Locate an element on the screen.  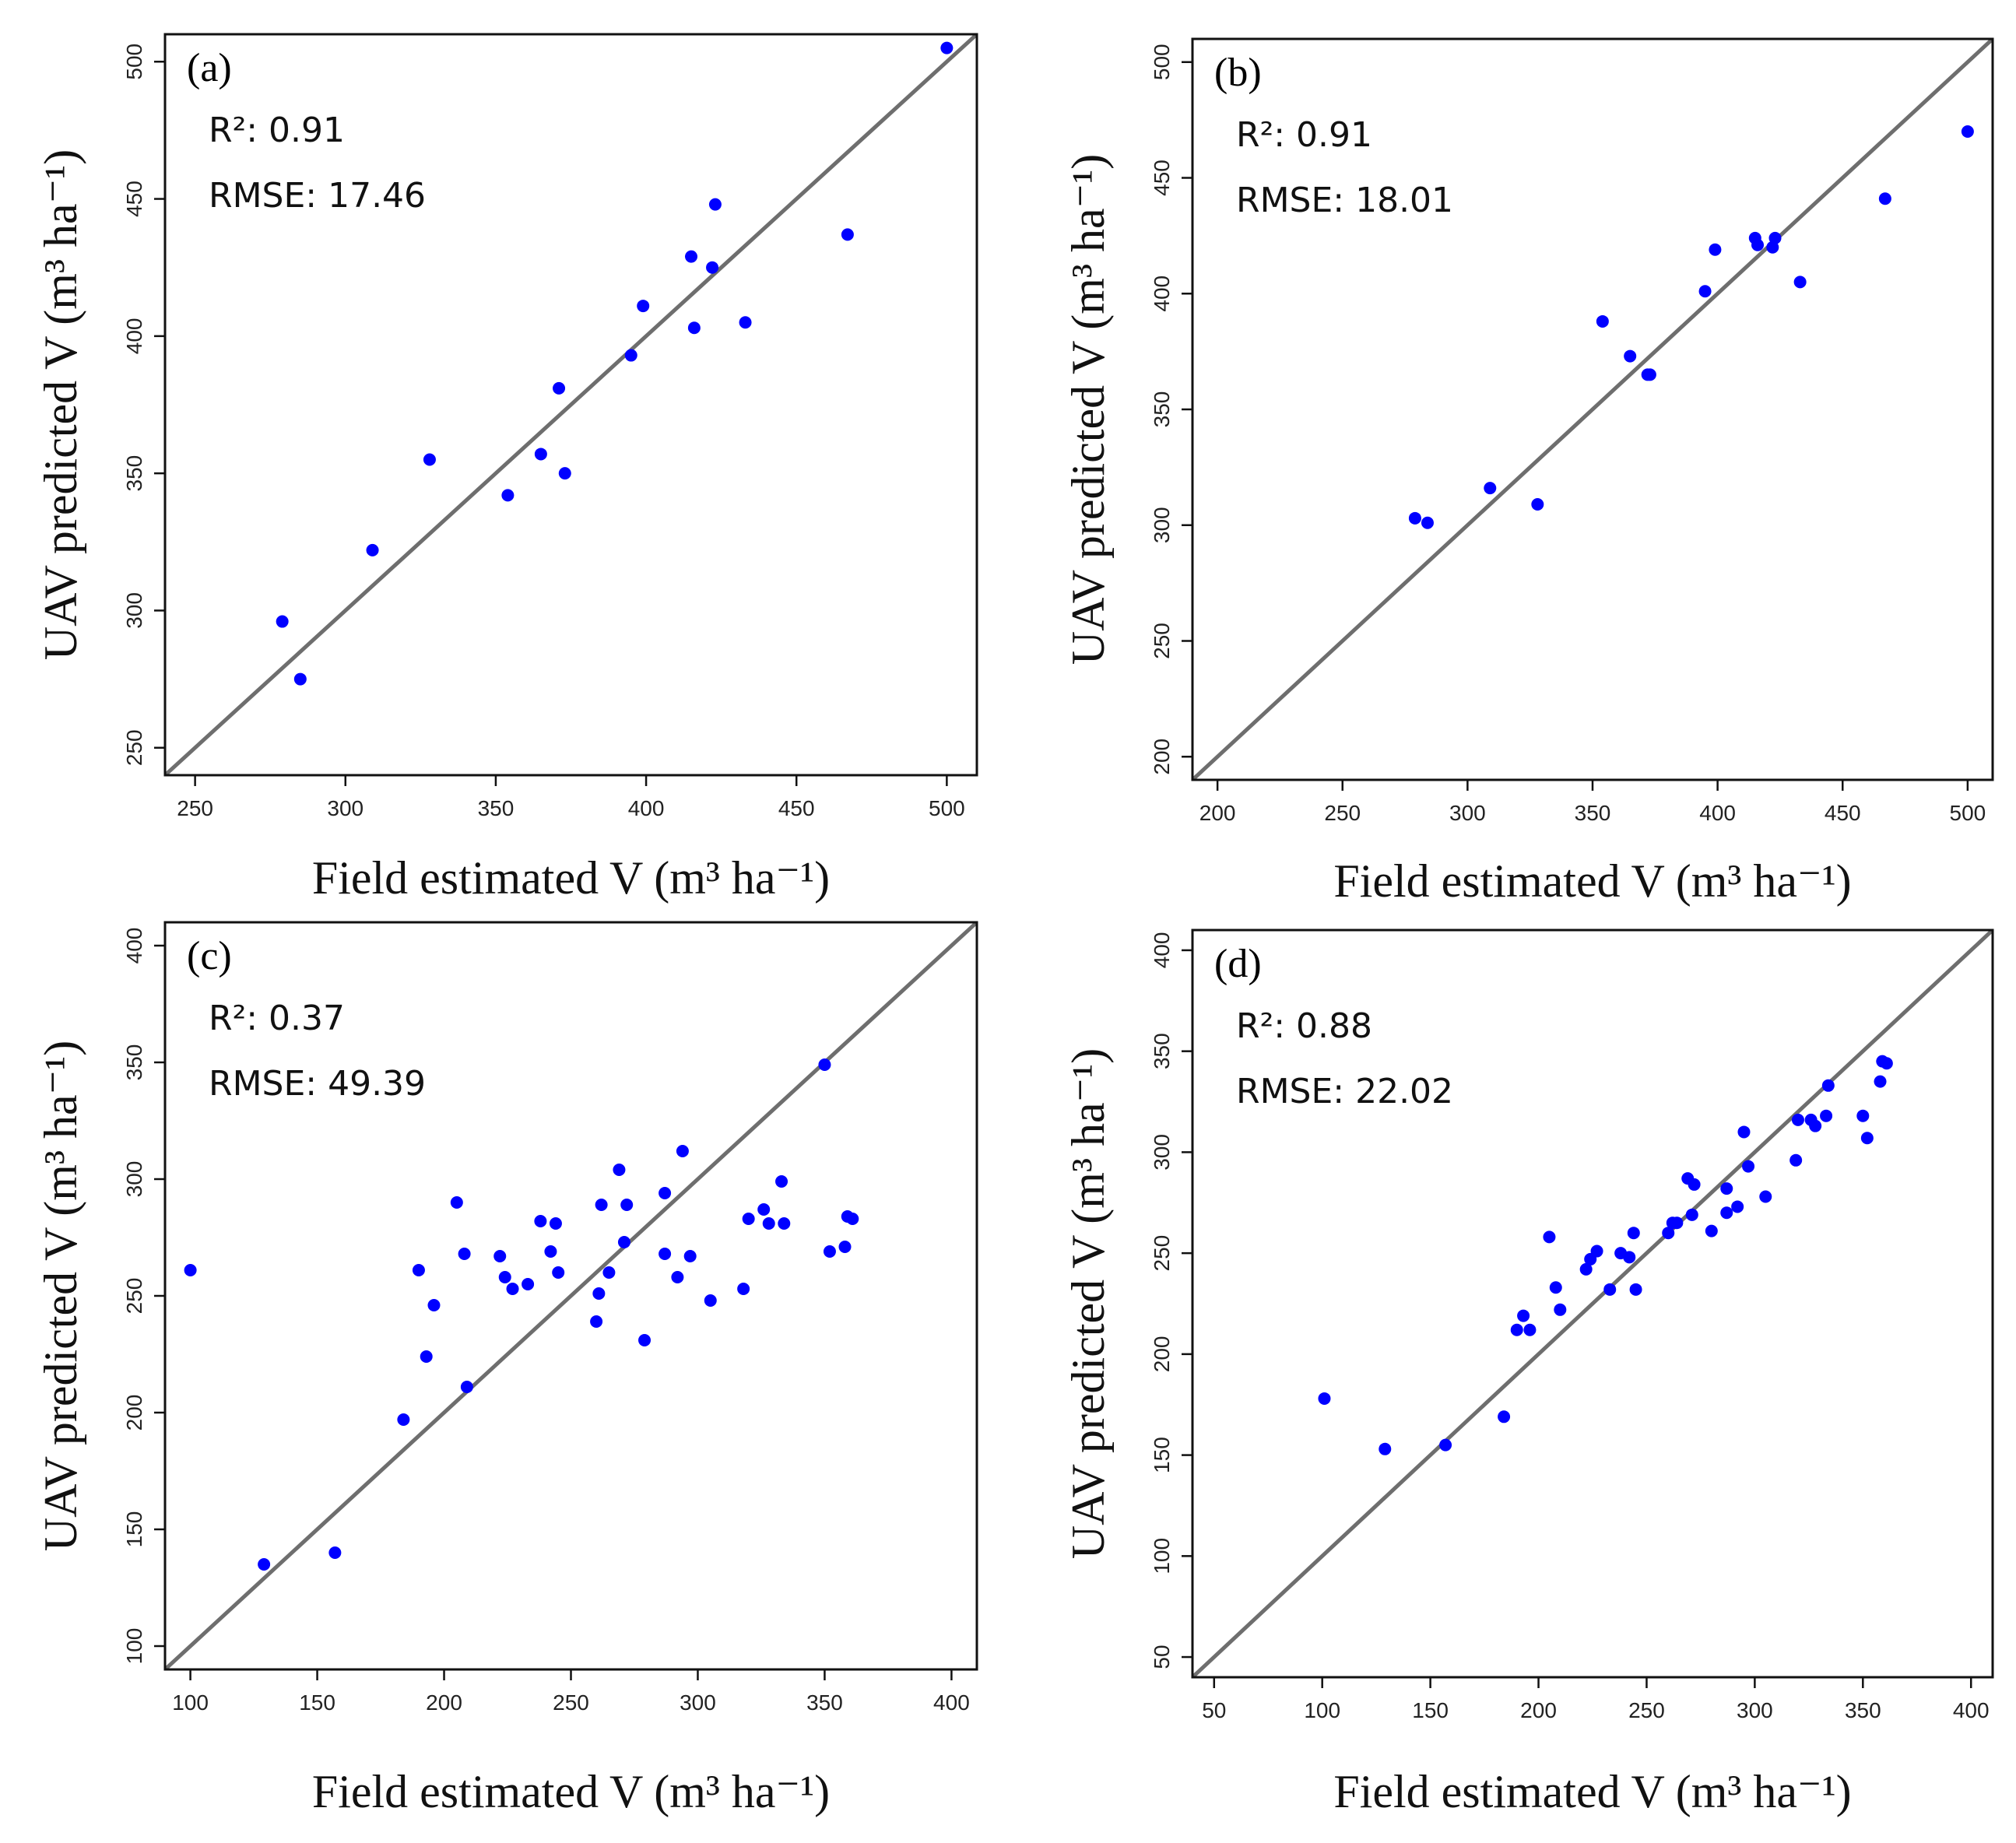
x-tick-label: 450 is located at coordinates (1843, 813).